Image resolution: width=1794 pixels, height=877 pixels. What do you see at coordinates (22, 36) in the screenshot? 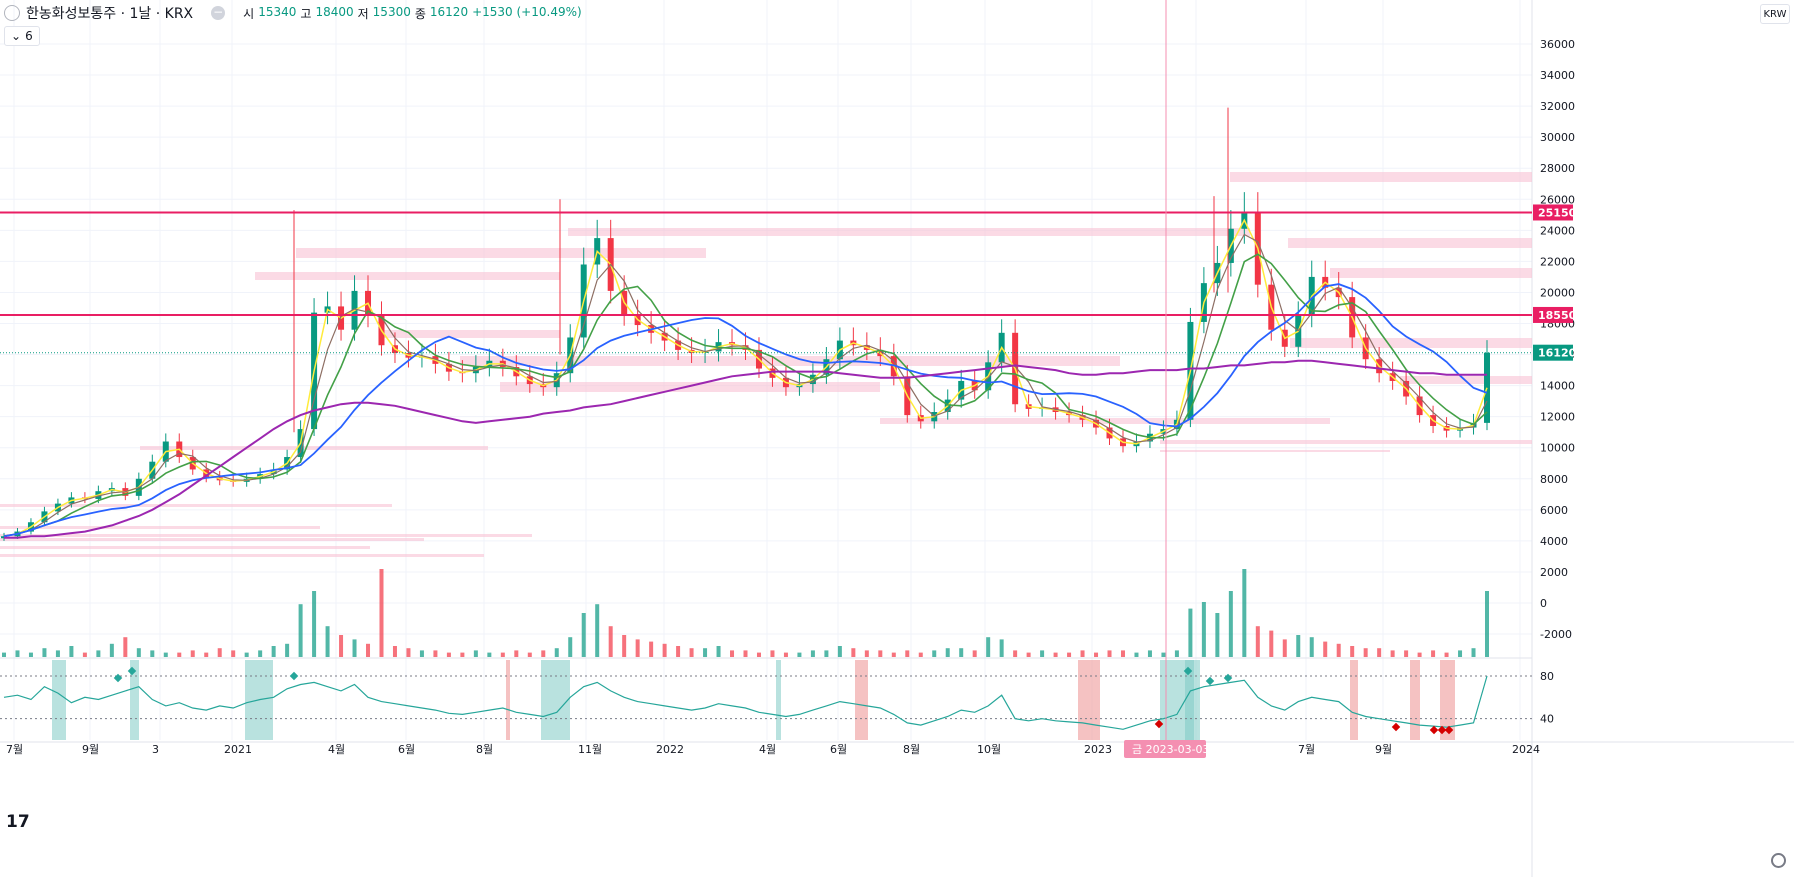
I see `indicators-toggle: ⌄ 6` at bounding box center [22, 36].